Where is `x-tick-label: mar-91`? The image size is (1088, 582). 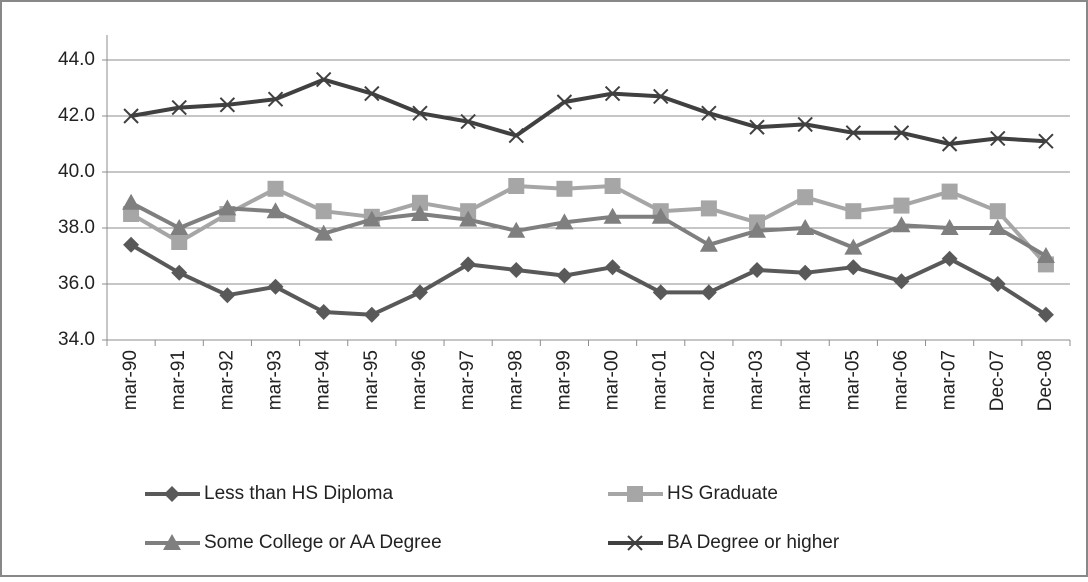
x-tick-label: mar-91 is located at coordinates (178, 380).